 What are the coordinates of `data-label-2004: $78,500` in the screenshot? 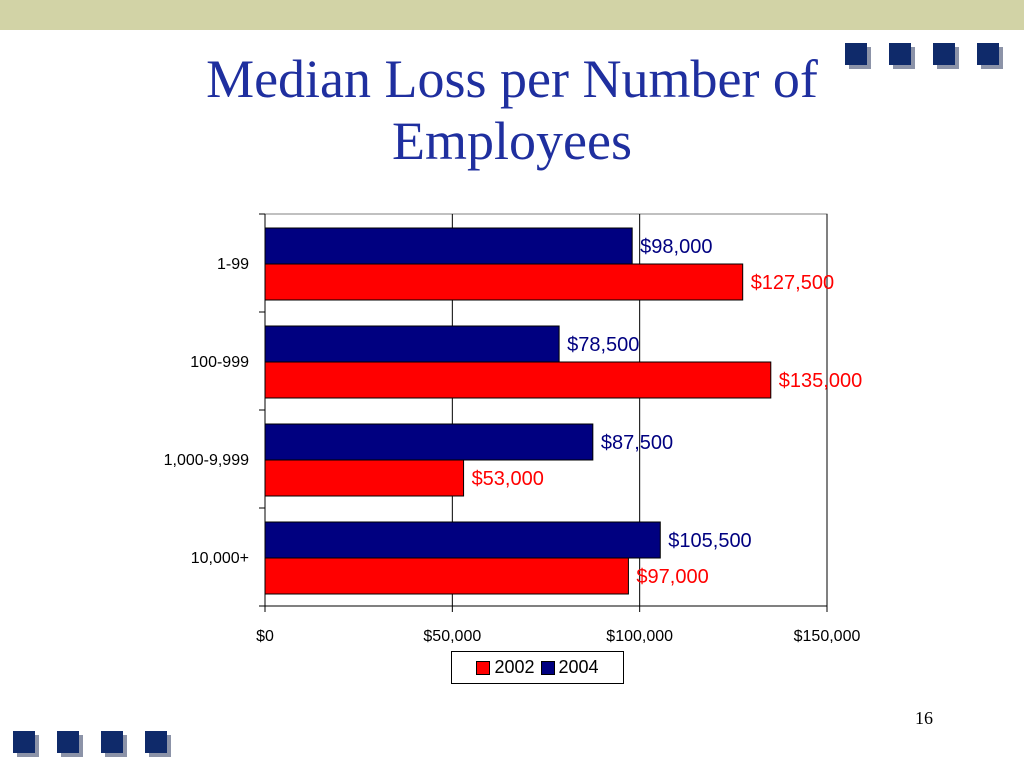 It's located at (603, 345).